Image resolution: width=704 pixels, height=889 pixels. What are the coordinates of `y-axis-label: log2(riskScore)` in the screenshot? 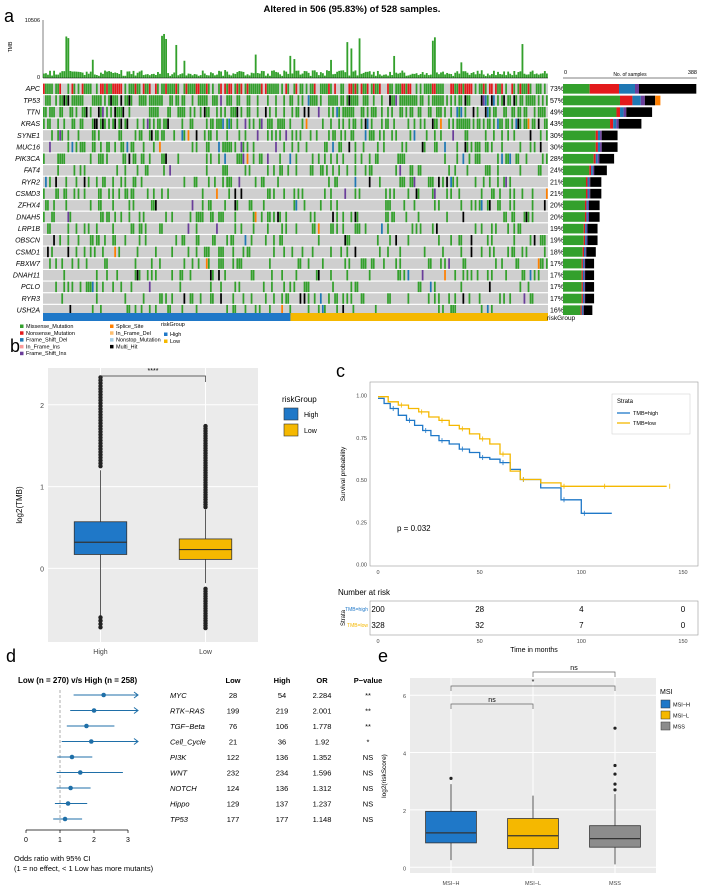 It's located at (384, 776).